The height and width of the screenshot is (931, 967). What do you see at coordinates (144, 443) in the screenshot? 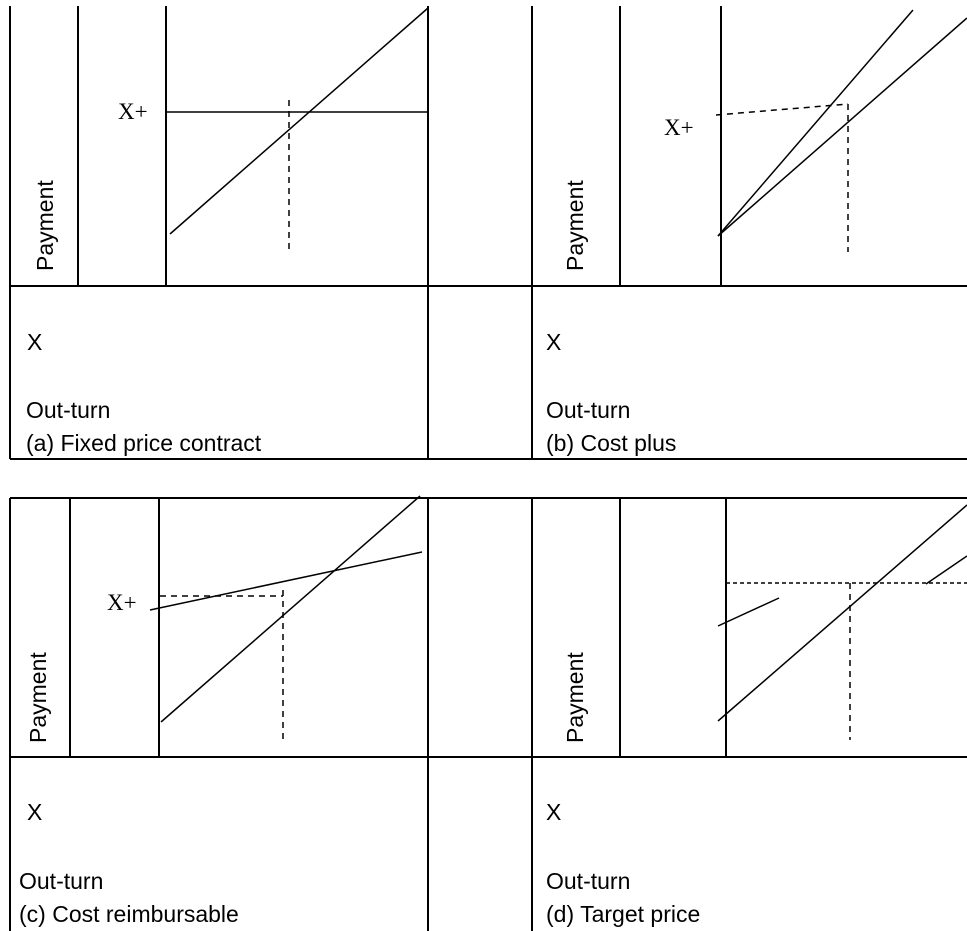
I see `panel-caption: (a) Fixed price contract` at bounding box center [144, 443].